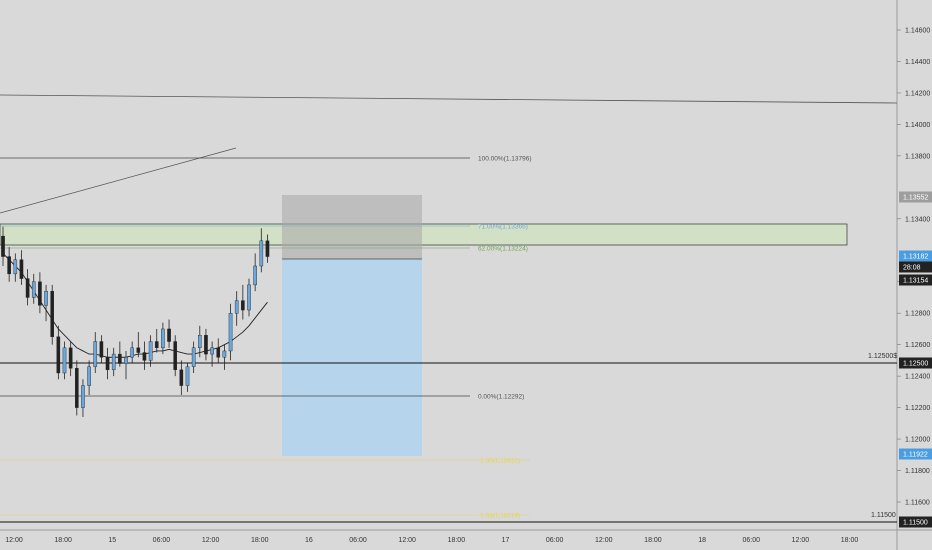  Describe the element at coordinates (505, 159) in the screenshot. I see `fib-level-label: 100.00%(1.13796)` at that location.